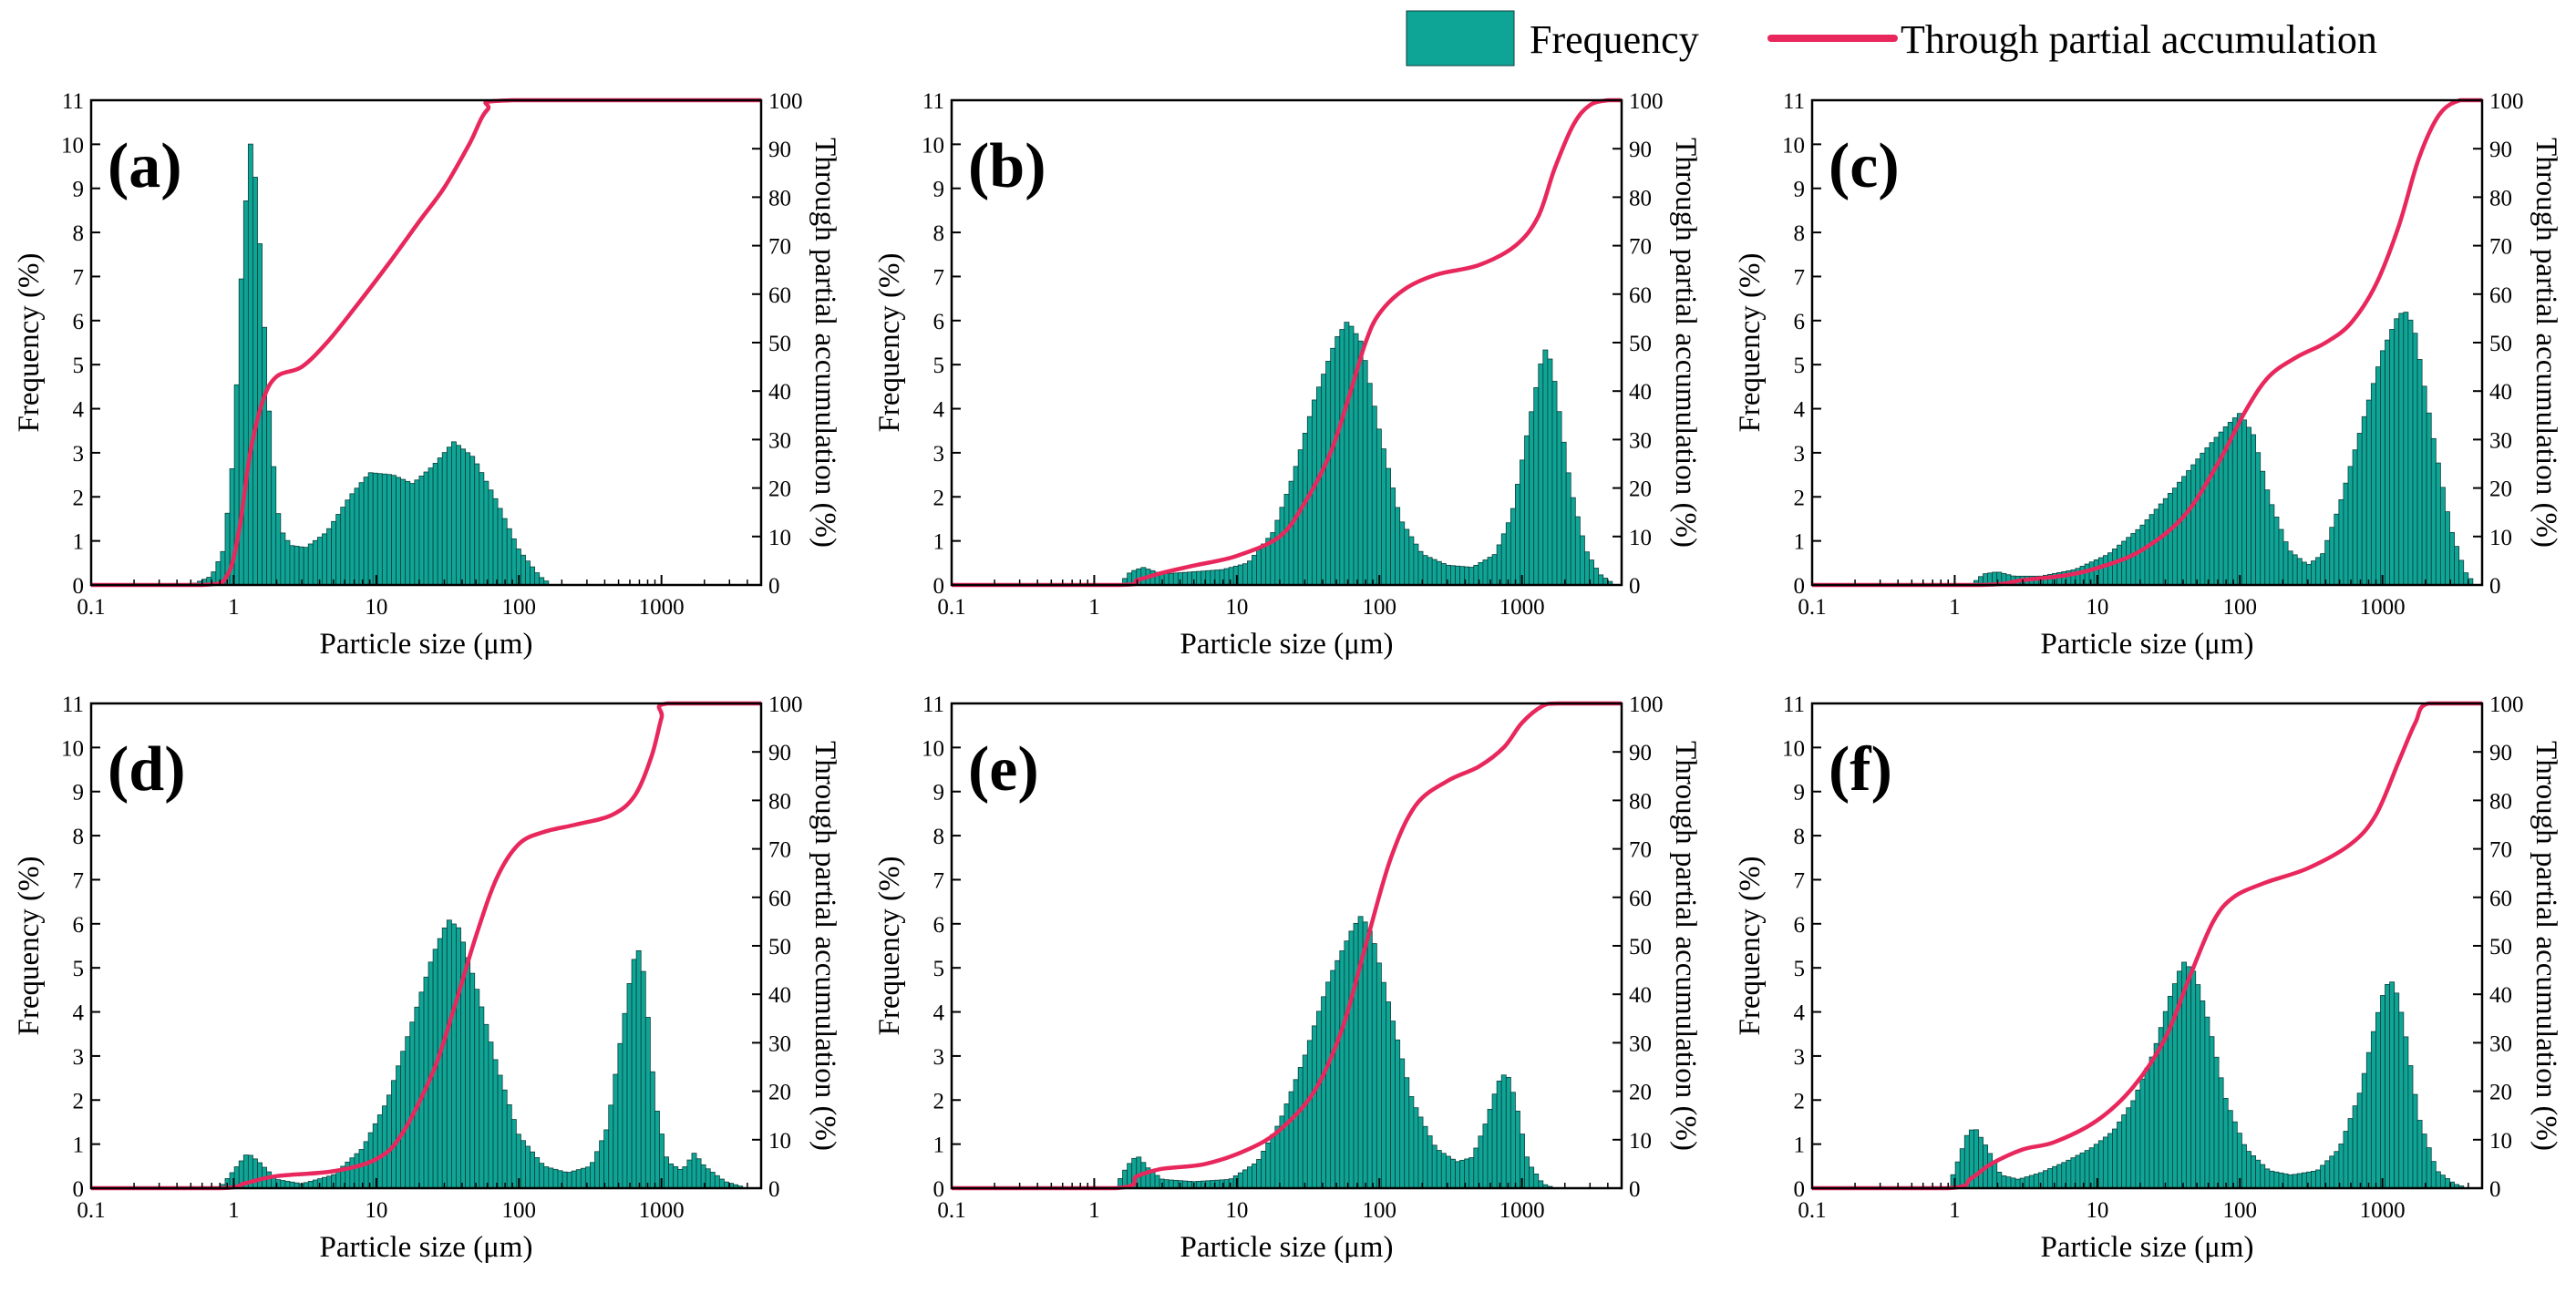 Image resolution: width=2576 pixels, height=1303 pixels. I want to click on y-tick-label: 8, so click(939, 233).